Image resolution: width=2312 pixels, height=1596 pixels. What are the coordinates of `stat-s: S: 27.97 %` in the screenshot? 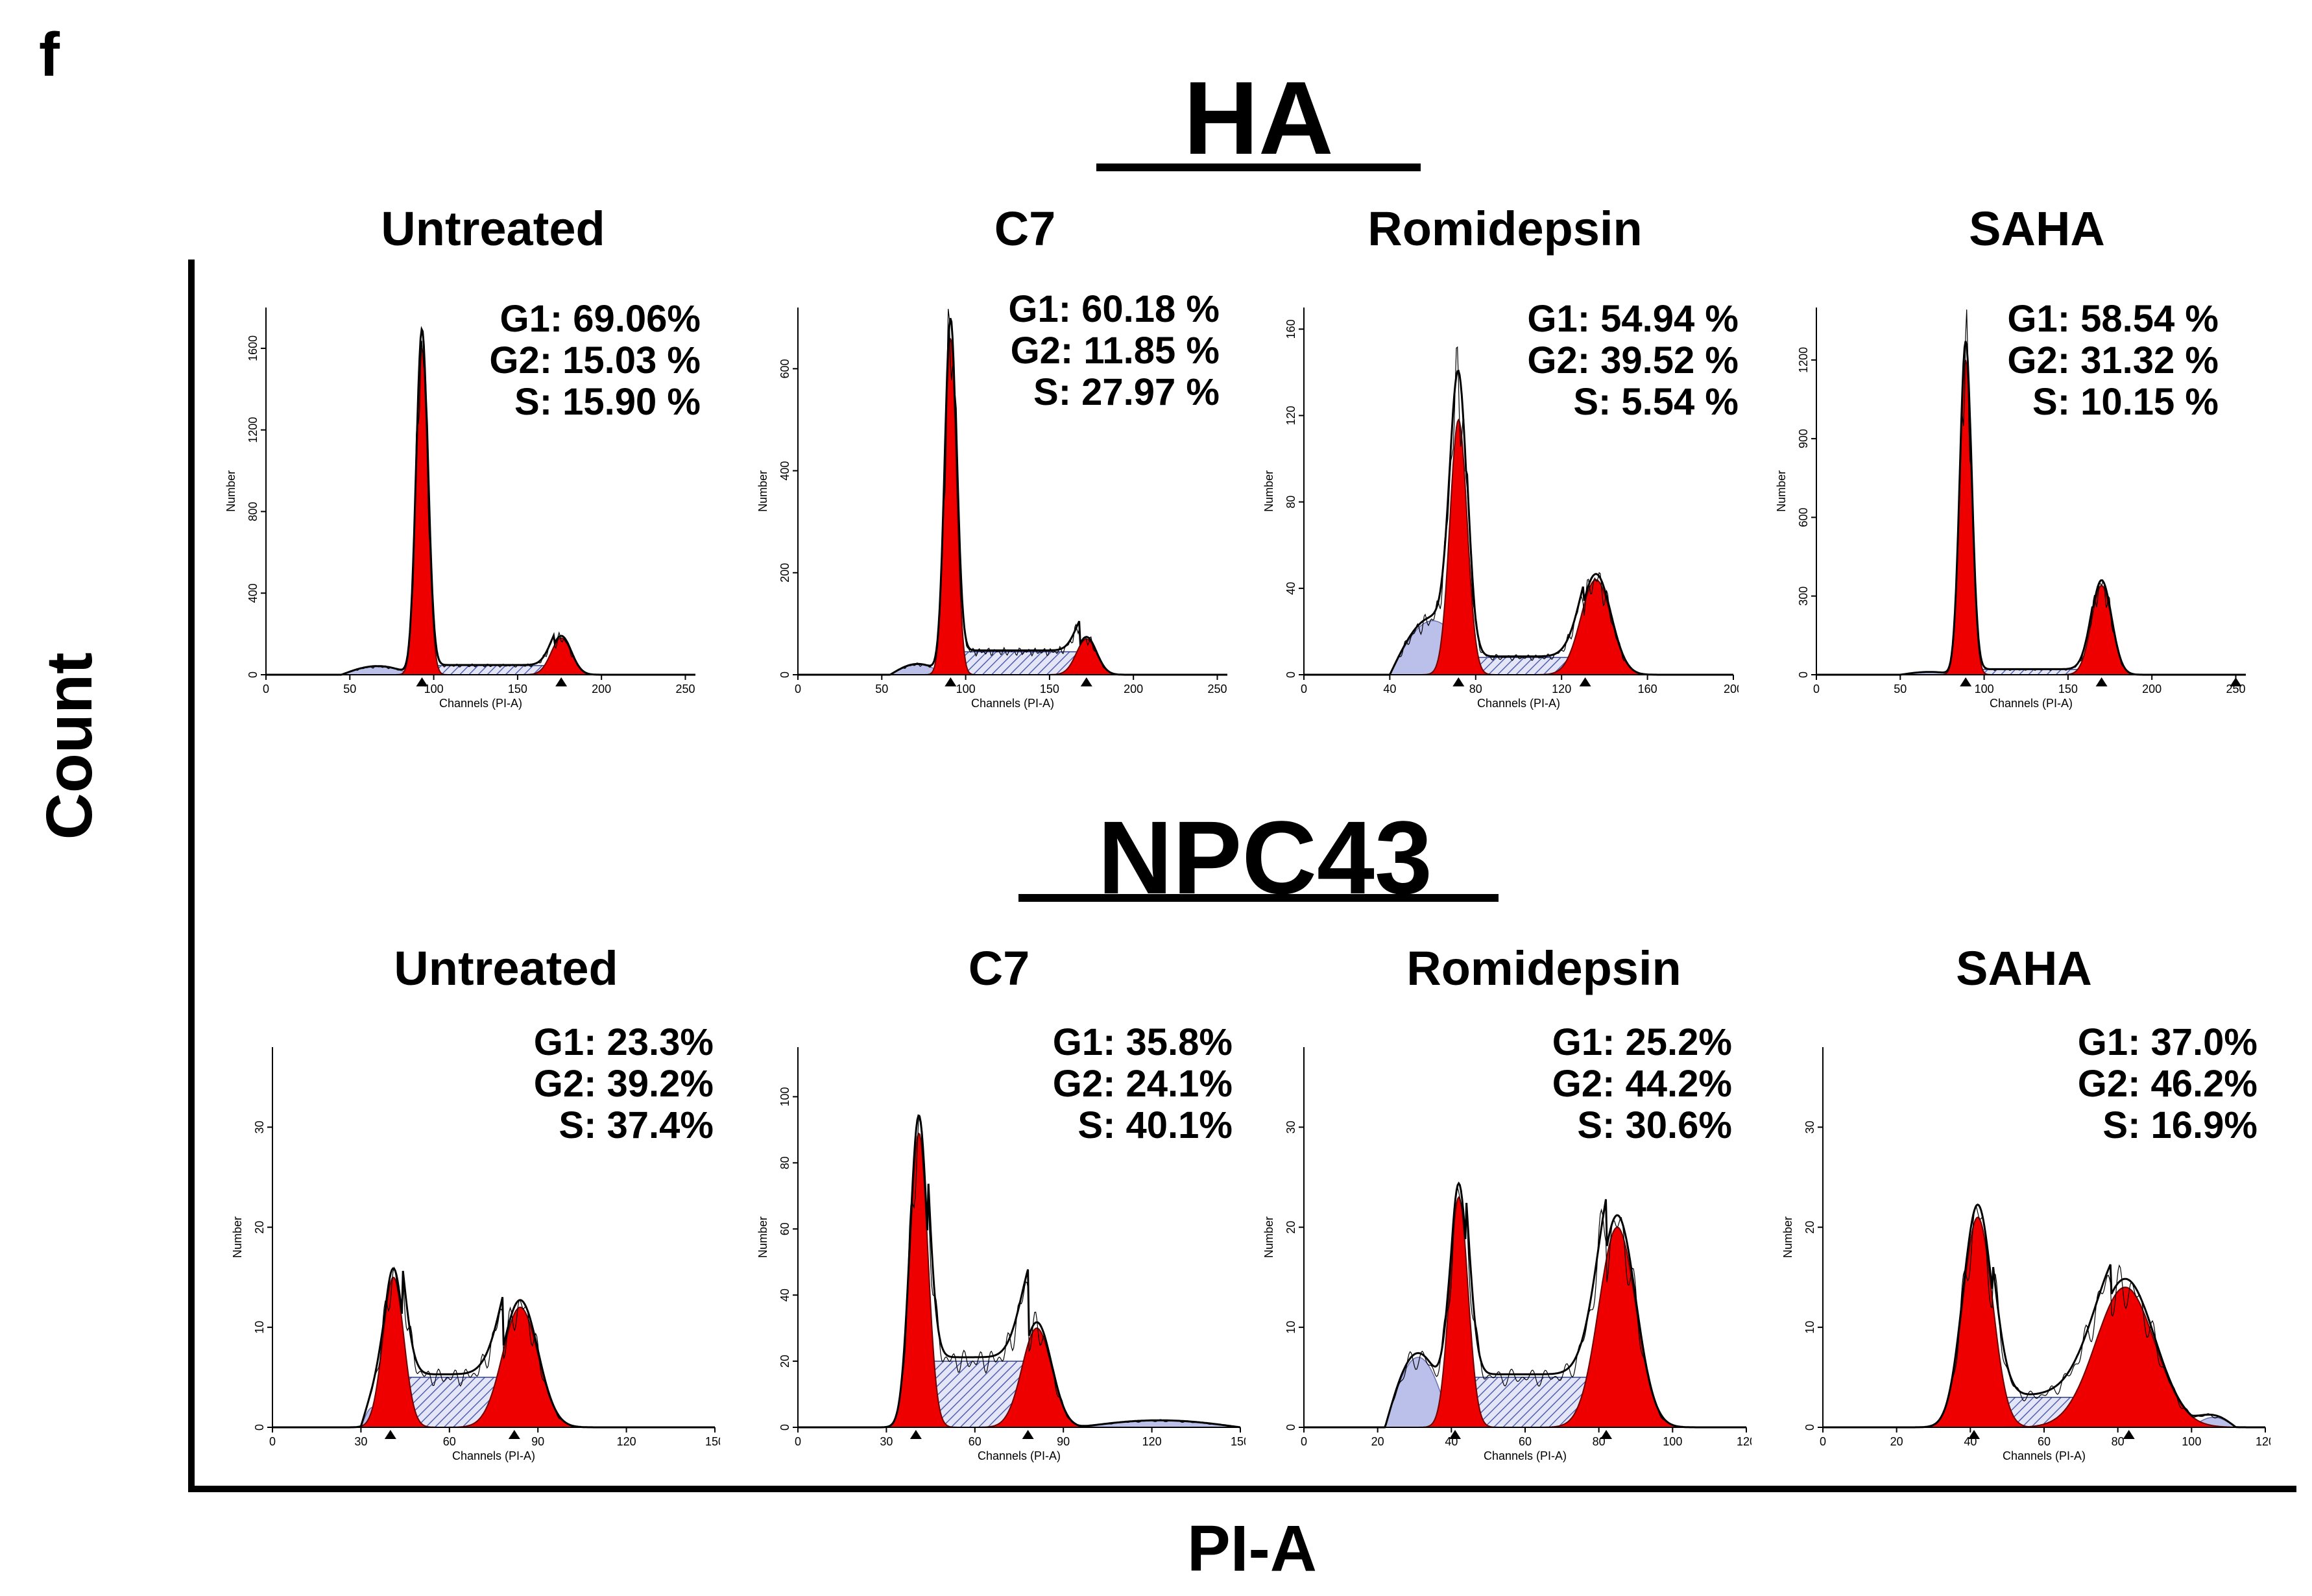 It's located at (1126, 392).